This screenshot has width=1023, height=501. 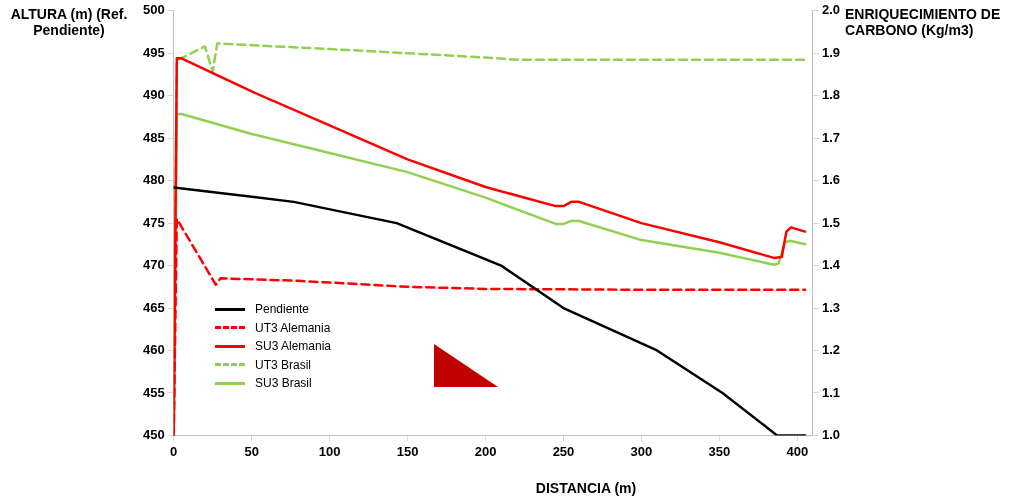 I want to click on y-tick-label: 475, so click(x=153, y=222).